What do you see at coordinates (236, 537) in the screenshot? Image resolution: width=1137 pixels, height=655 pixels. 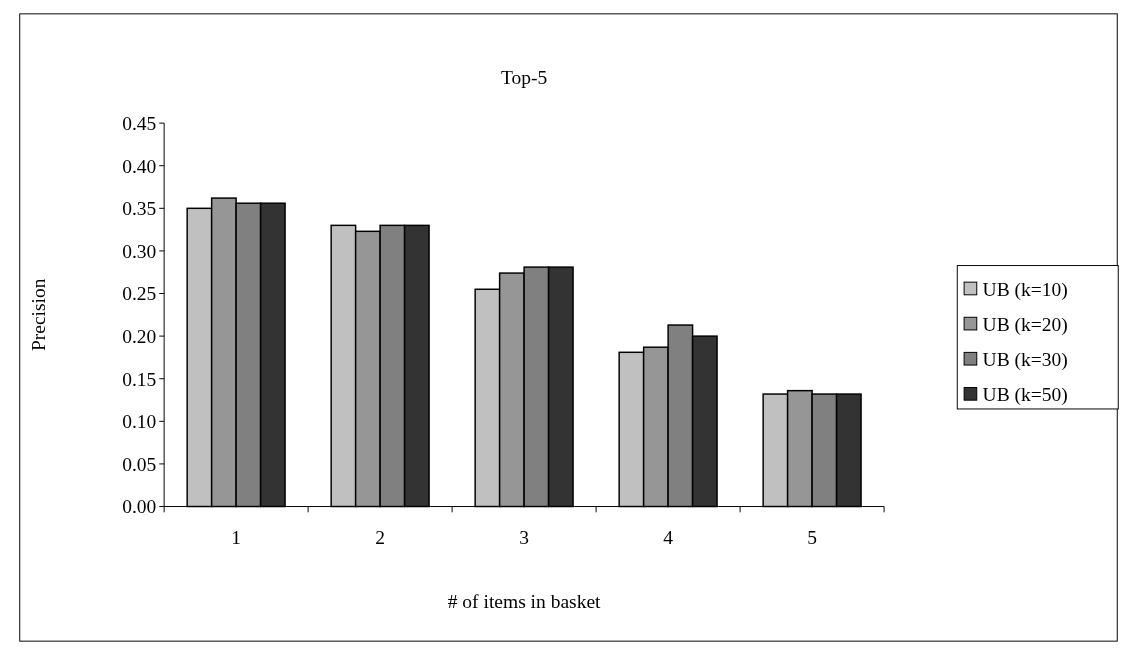 I see `x-tick-label: 1` at bounding box center [236, 537].